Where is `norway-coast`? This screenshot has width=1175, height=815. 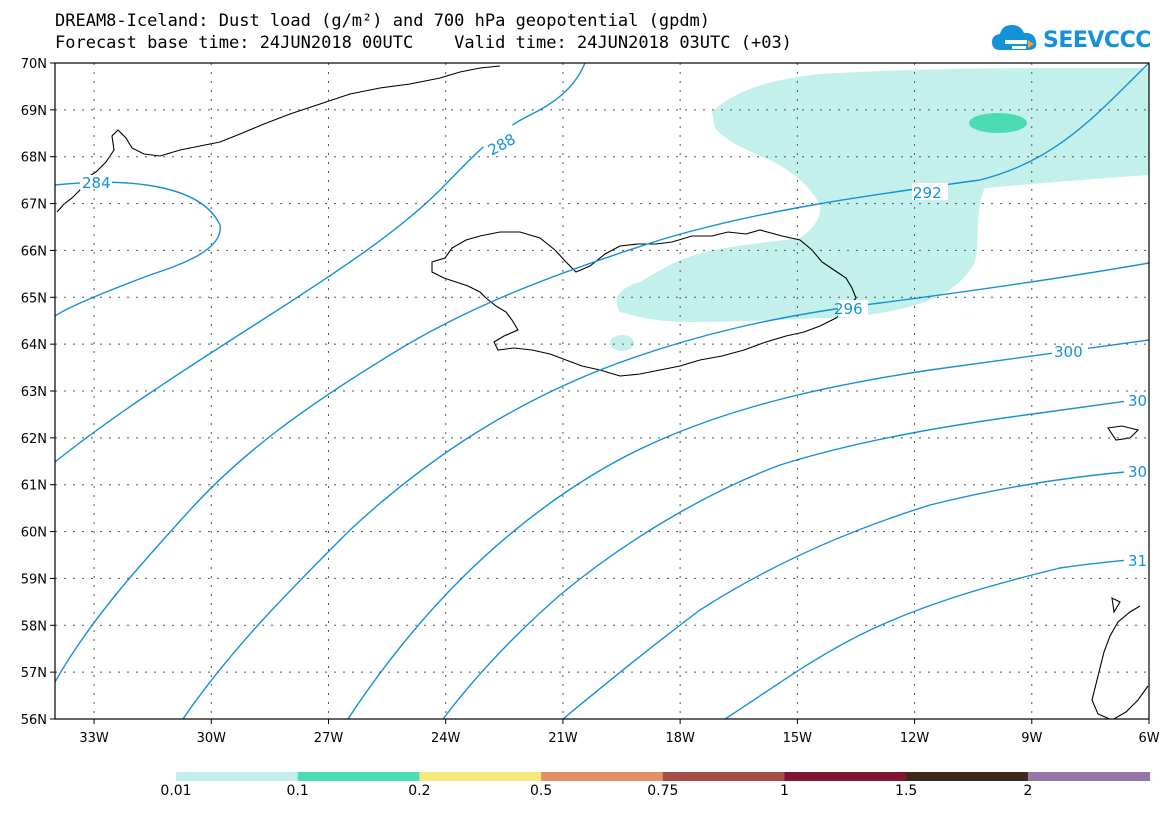 norway-coast is located at coordinates (1120, 662).